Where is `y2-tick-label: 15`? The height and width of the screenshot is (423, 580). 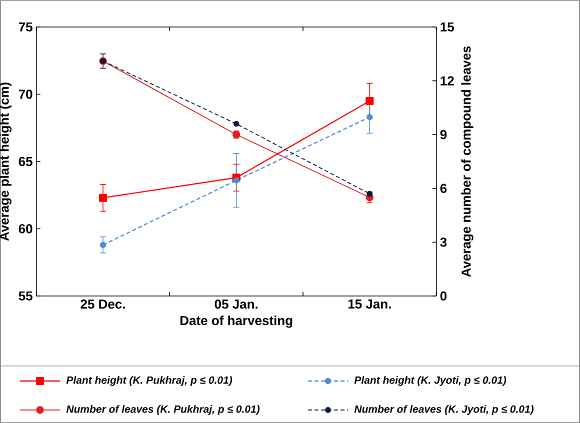 y2-tick-label: 15 is located at coordinates (447, 27).